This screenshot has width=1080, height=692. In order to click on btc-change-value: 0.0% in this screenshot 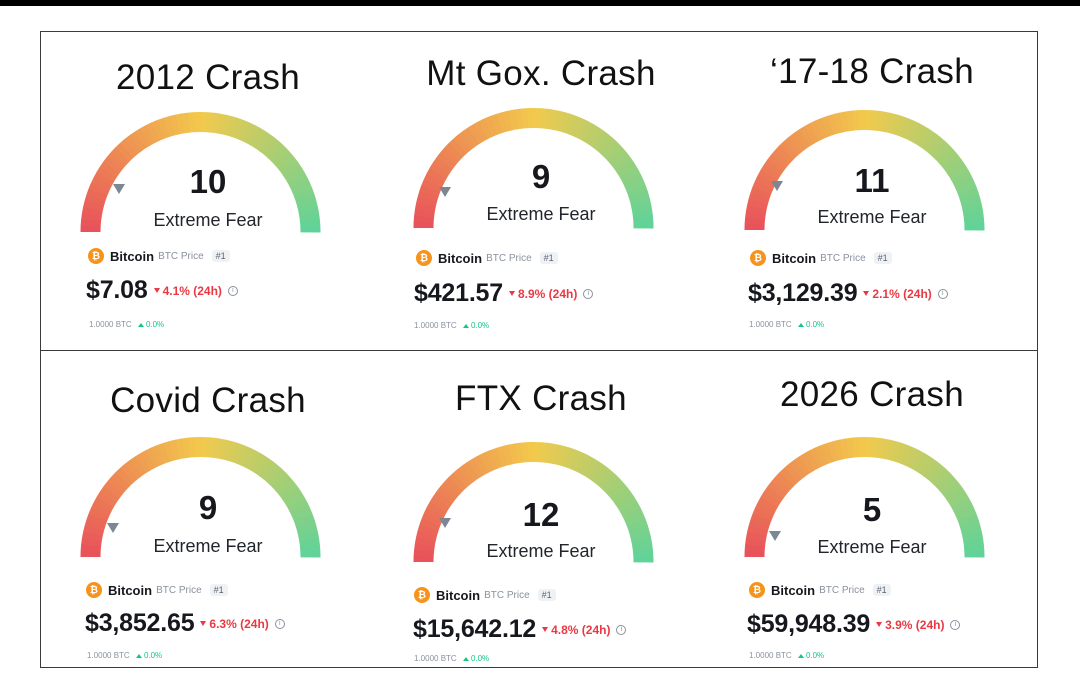, I will do `click(480, 325)`.